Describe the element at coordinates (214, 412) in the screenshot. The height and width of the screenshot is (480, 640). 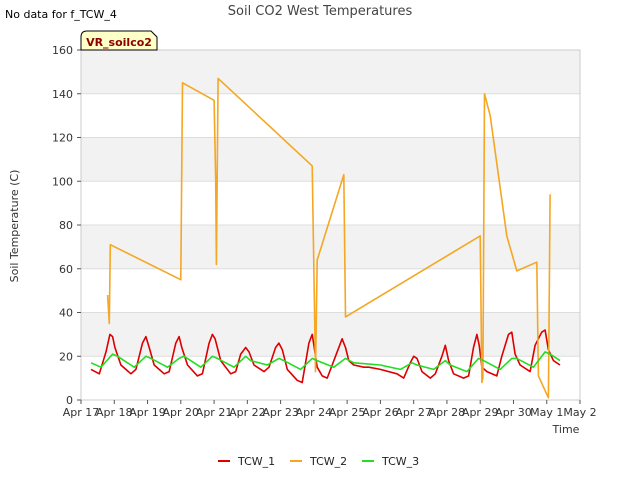
I see `x-tick-label: Apr 21` at that location.